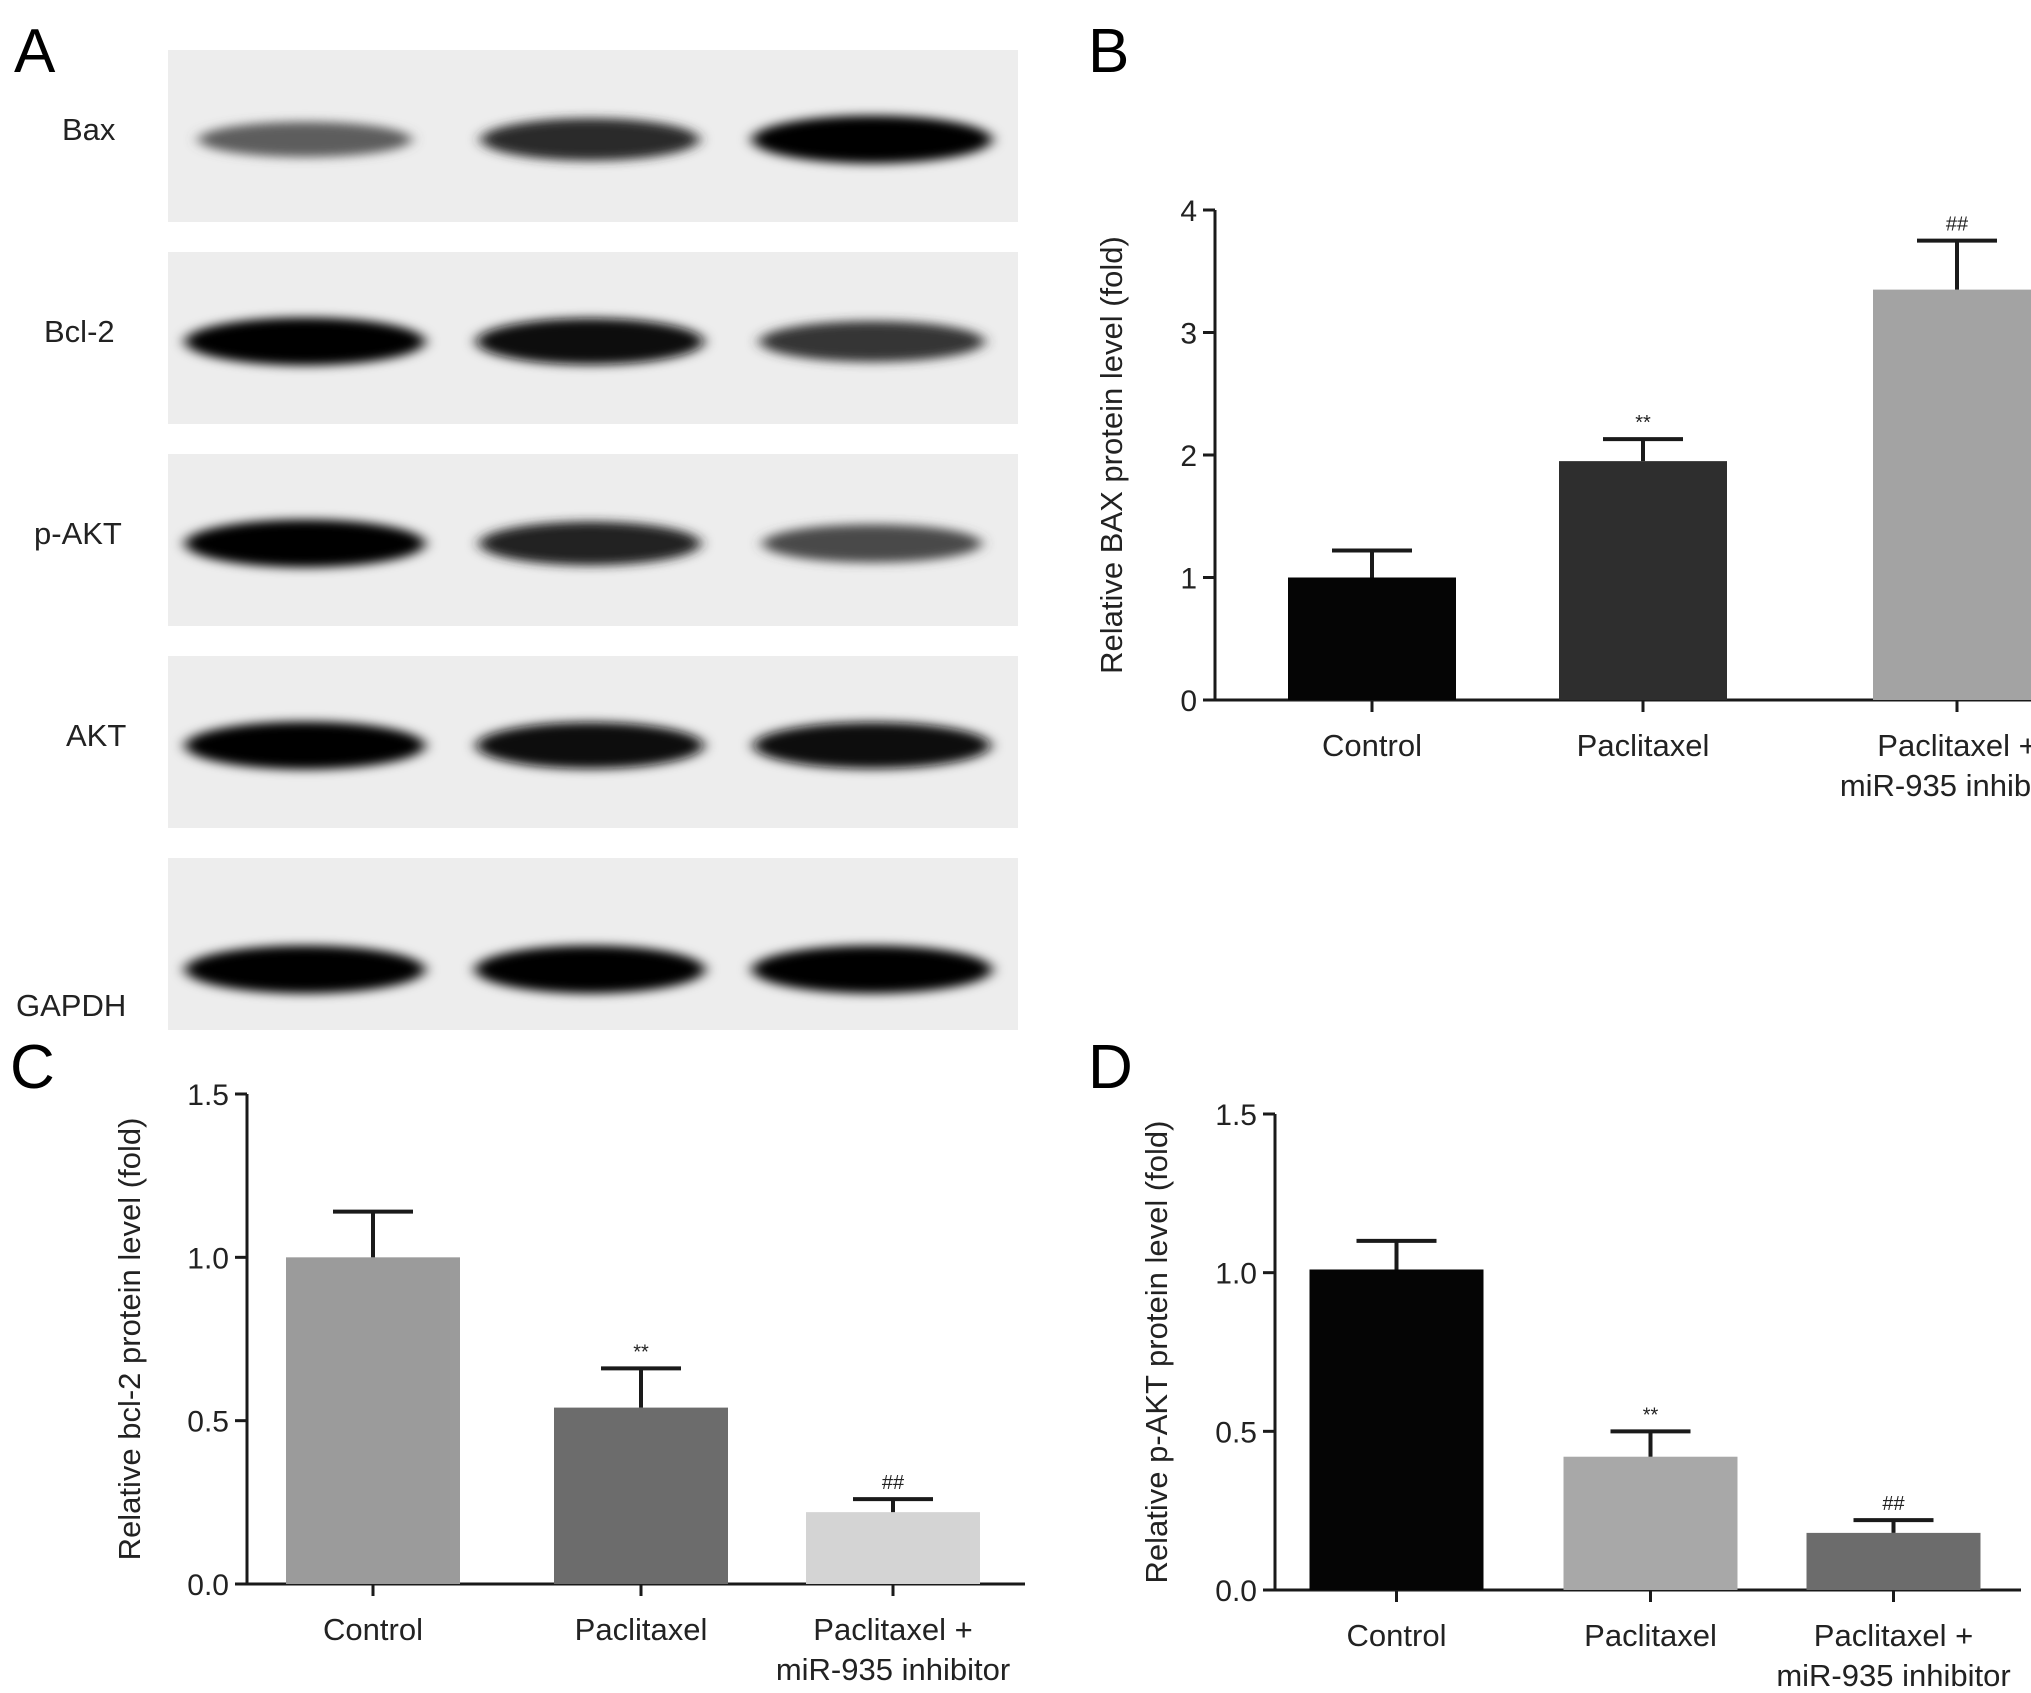 Image resolution: width=2031 pixels, height=1693 pixels. Describe the element at coordinates (96, 735) in the screenshot. I see `blot-row-label: AKT` at that location.